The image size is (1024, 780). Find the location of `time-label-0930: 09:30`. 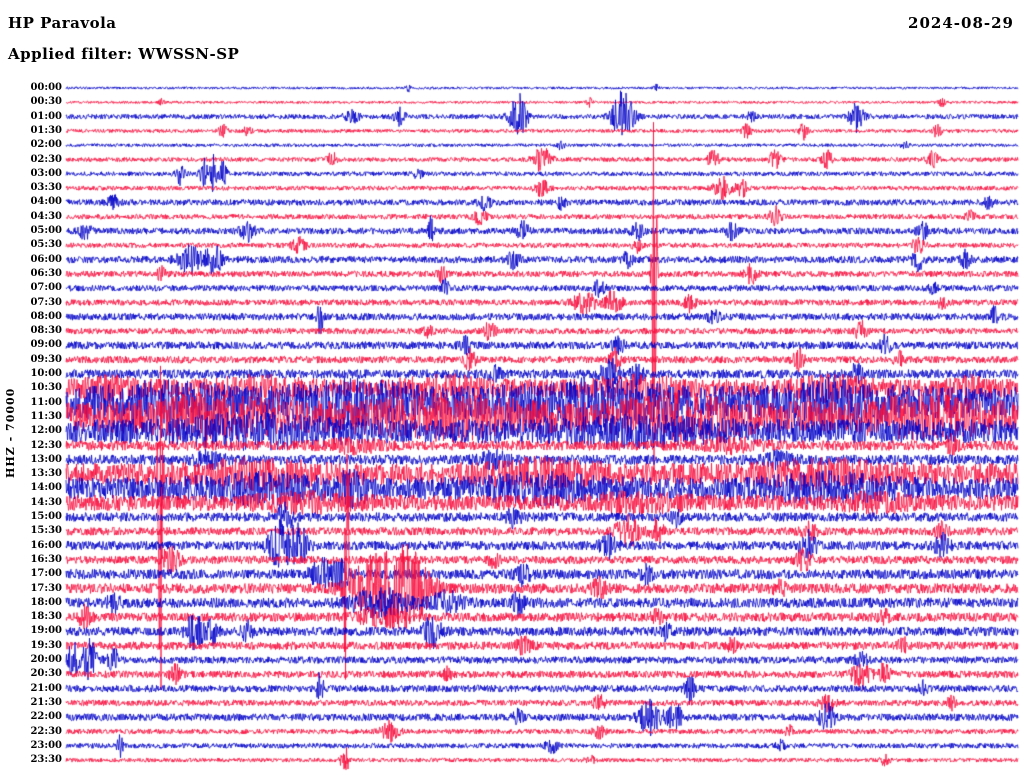

time-label-0930: 09:30 is located at coordinates (46, 359).